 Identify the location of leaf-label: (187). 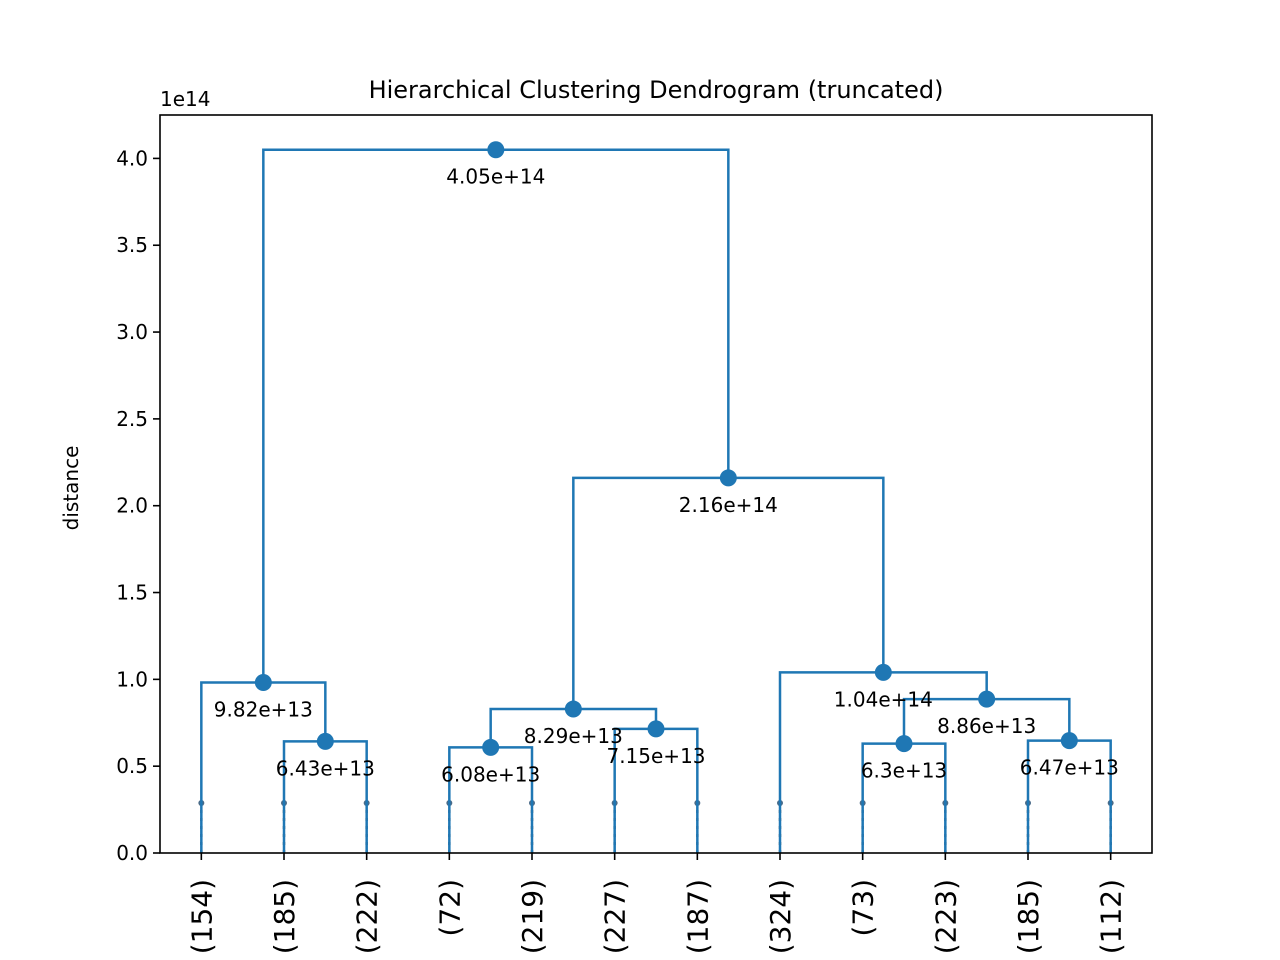
(697, 916).